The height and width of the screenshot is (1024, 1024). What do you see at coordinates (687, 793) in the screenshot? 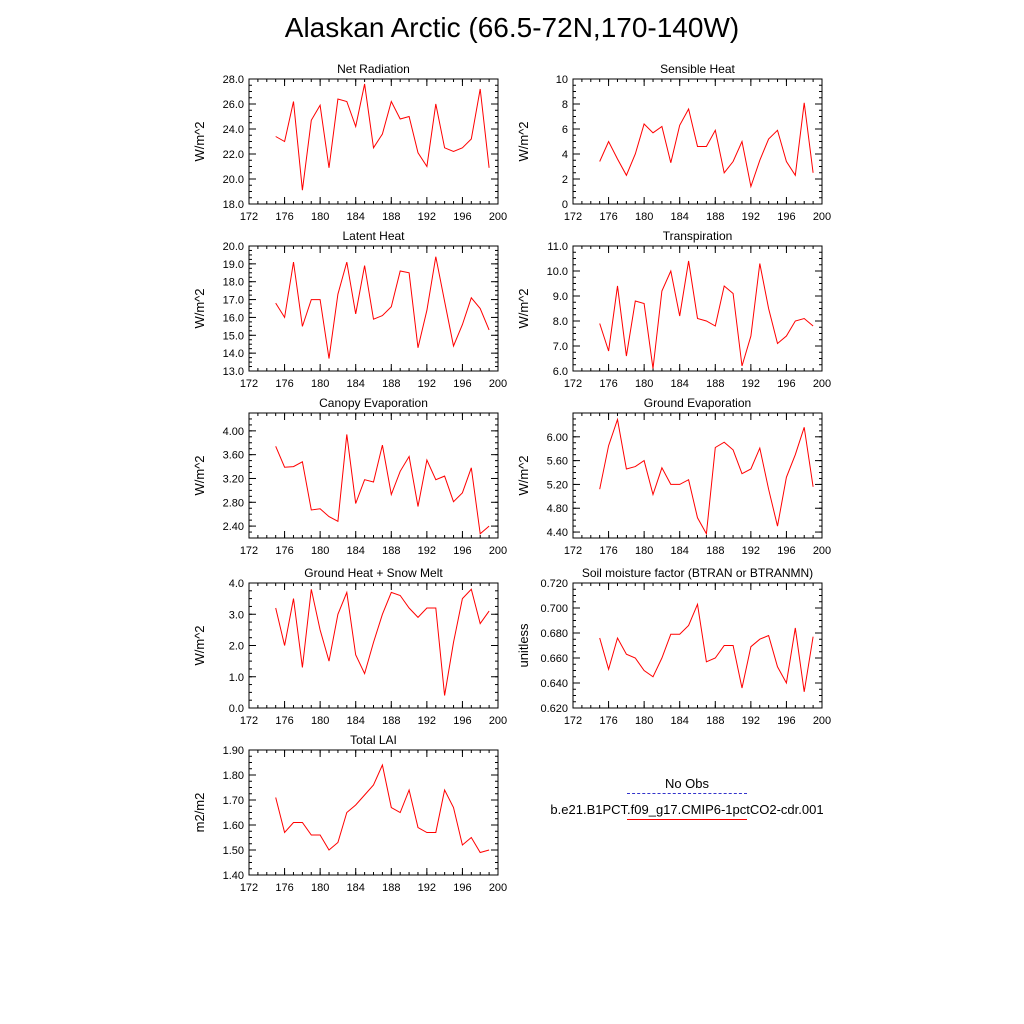
I see `legend-line-obs` at bounding box center [687, 793].